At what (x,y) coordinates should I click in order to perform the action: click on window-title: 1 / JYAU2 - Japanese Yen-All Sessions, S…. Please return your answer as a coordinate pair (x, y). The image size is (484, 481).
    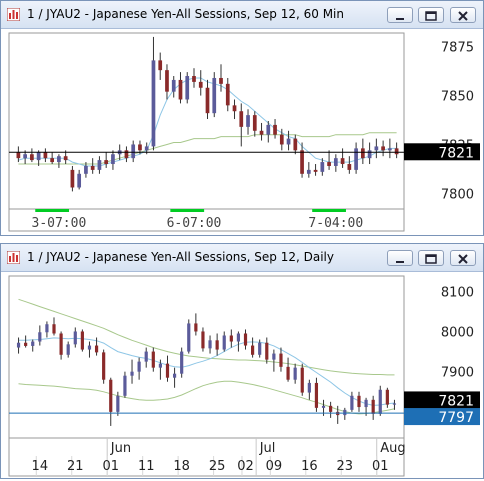
    Looking at the image, I should click on (180, 257).